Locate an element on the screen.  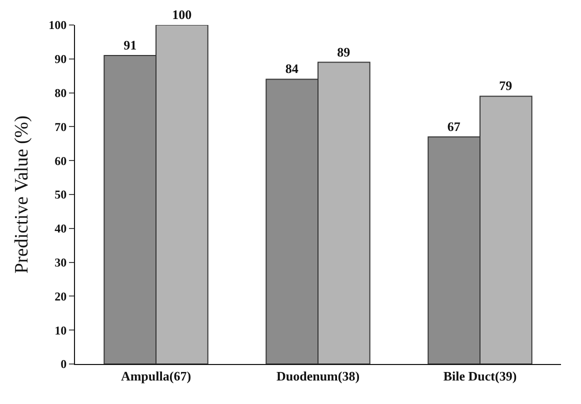
y-axis-title: Predictive Value (%) is located at coordinates (21, 195).